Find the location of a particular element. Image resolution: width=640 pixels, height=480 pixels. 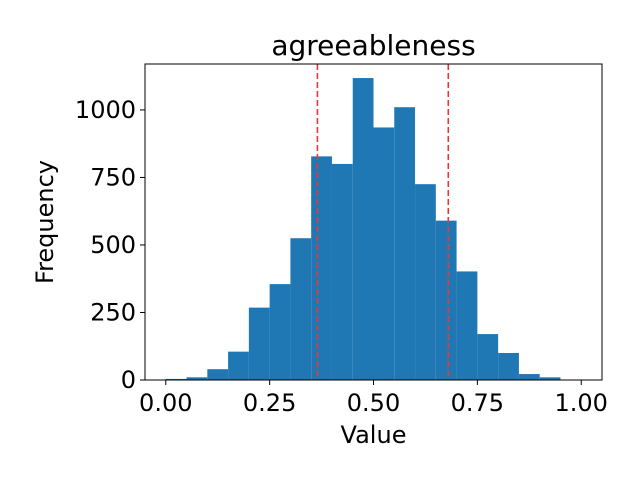

y-tick-label: 0 is located at coordinates (128, 380).